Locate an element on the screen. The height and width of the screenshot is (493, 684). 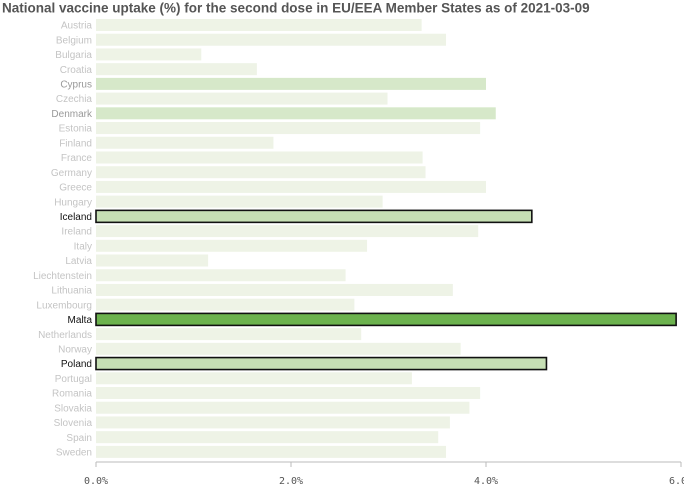
category-label: Denmark is located at coordinates (72, 114).